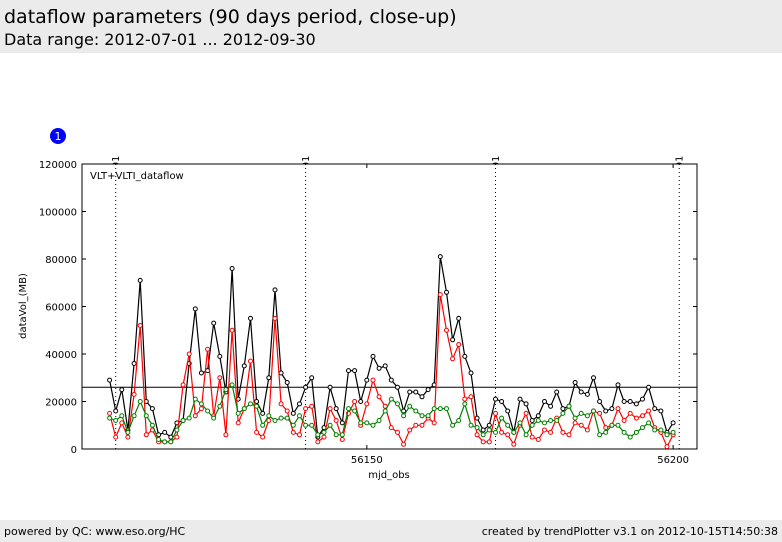 Image resolution: width=782 pixels, height=542 pixels. I want to click on marker-badge: 1, so click(58, 136).